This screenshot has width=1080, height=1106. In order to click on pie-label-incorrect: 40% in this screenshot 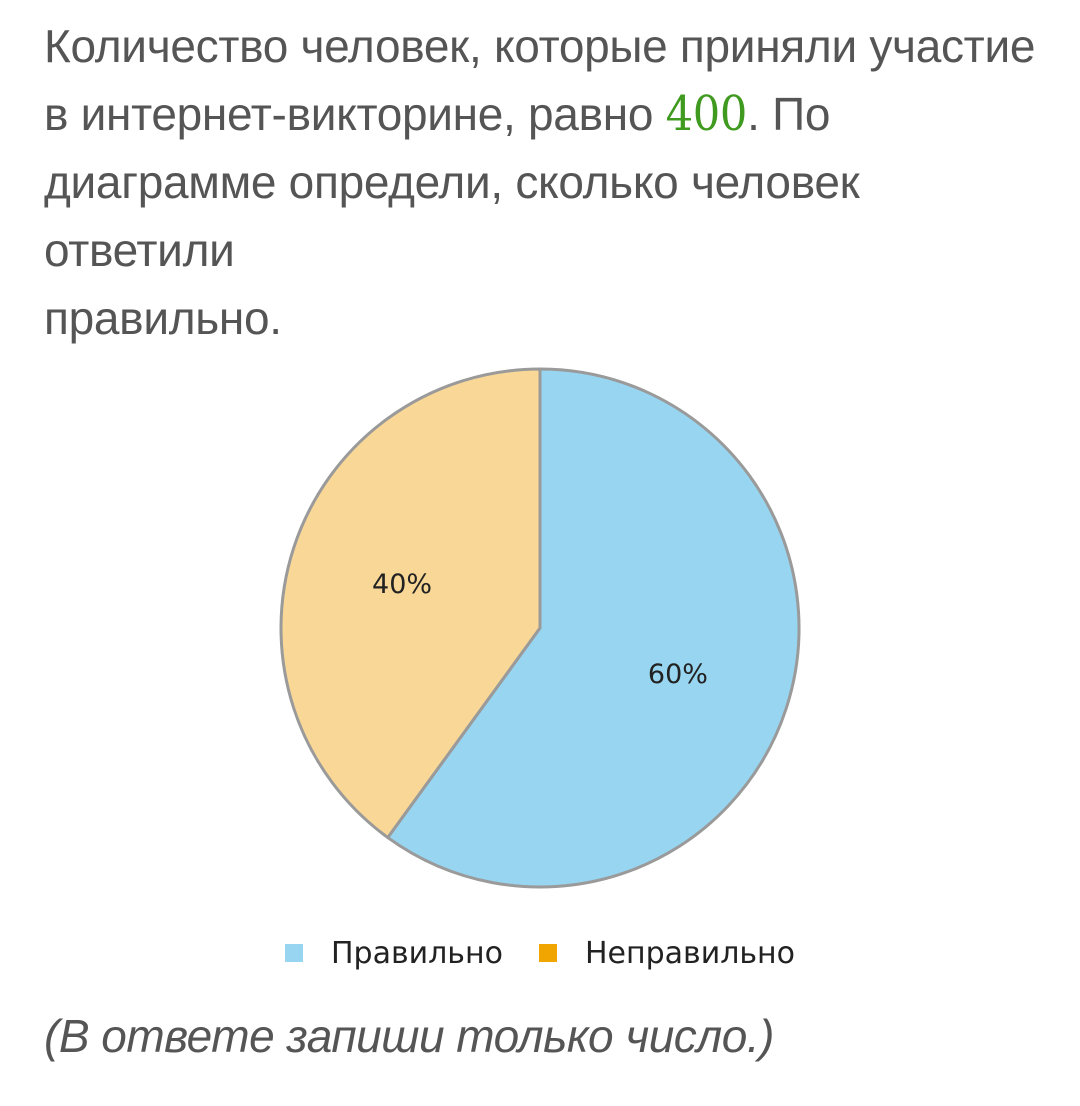, I will do `click(402, 584)`.